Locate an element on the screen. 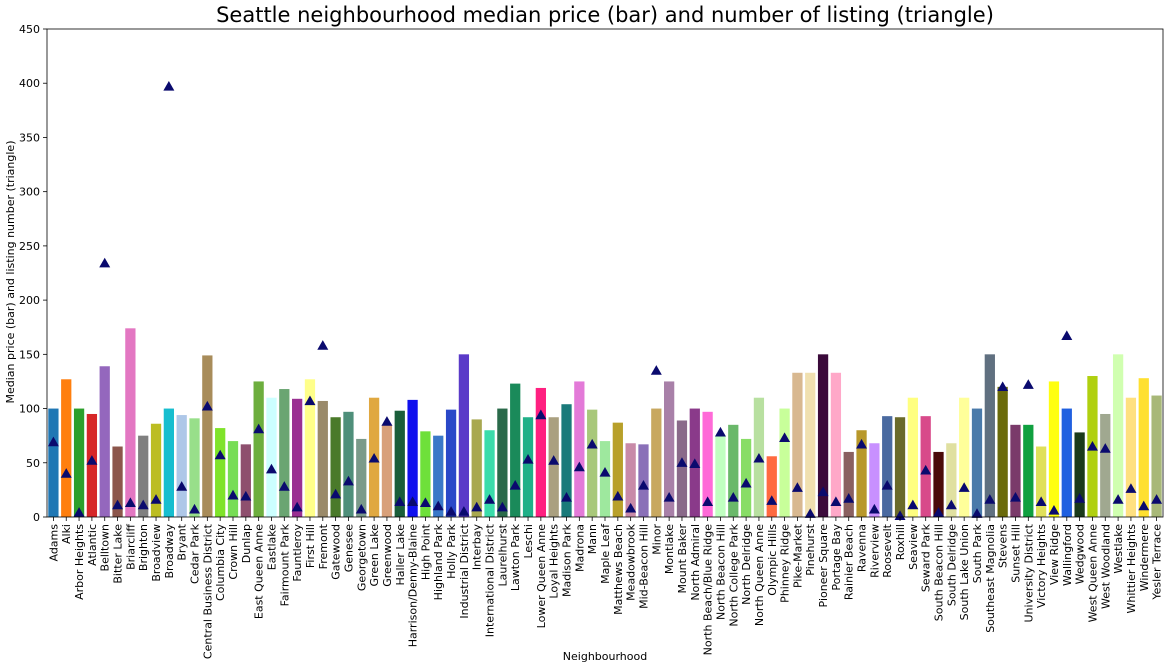 The width and height of the screenshot is (1173, 668). y-tick-label: 200 is located at coordinates (29, 300).